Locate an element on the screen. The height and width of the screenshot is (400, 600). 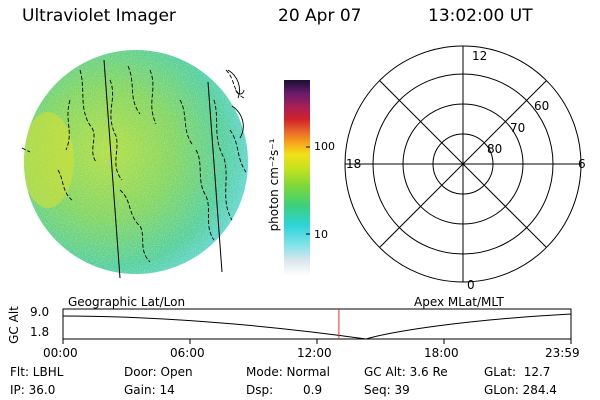
instrument-title: Ultraviolet Imager is located at coordinates (99, 16).